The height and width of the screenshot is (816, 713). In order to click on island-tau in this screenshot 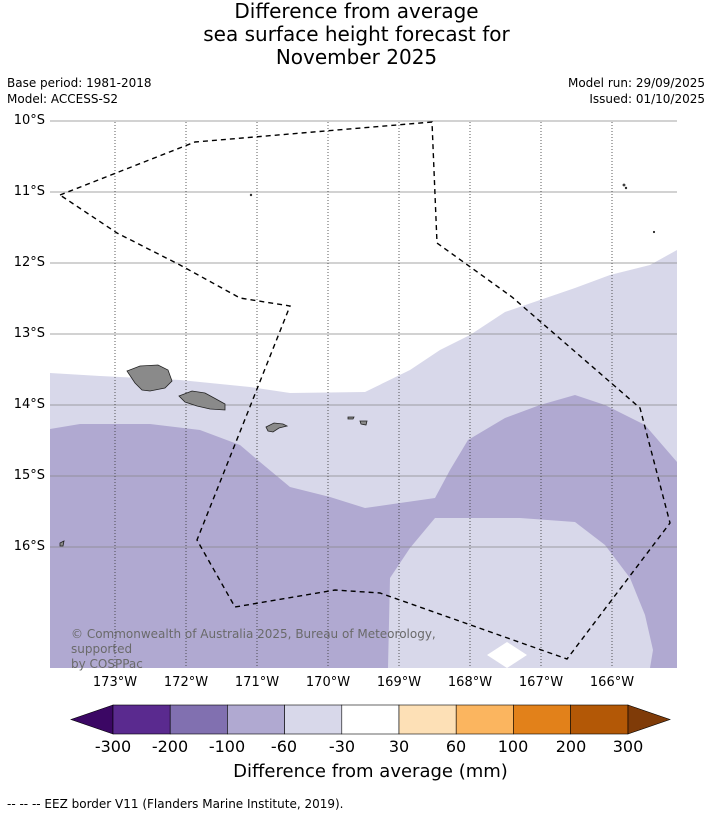, I will do `click(363, 423)`.